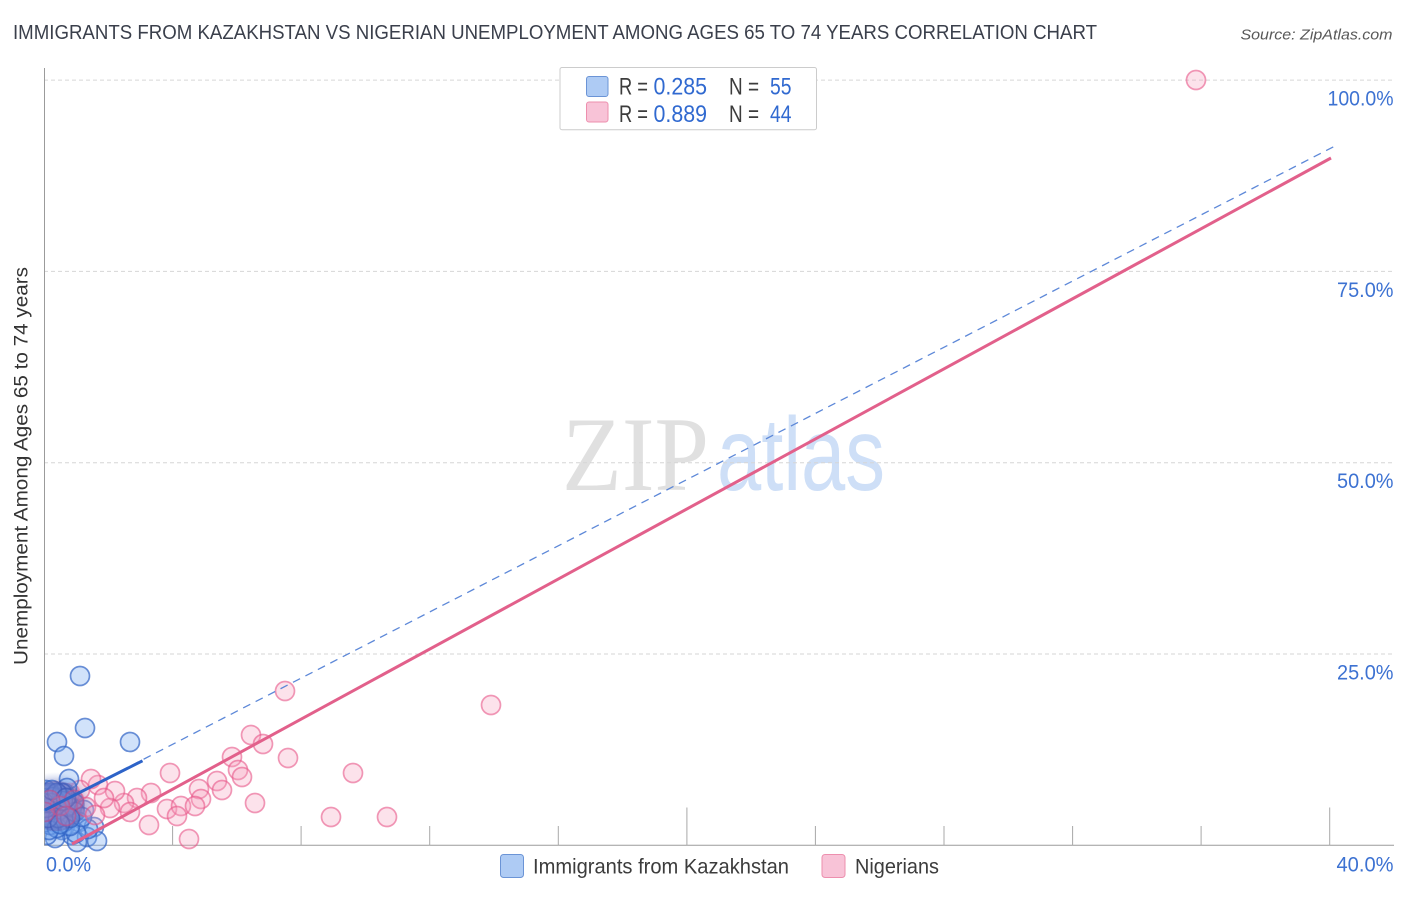 The image size is (1406, 897). I want to click on svg-text: 50.0%, so click(1365, 481).